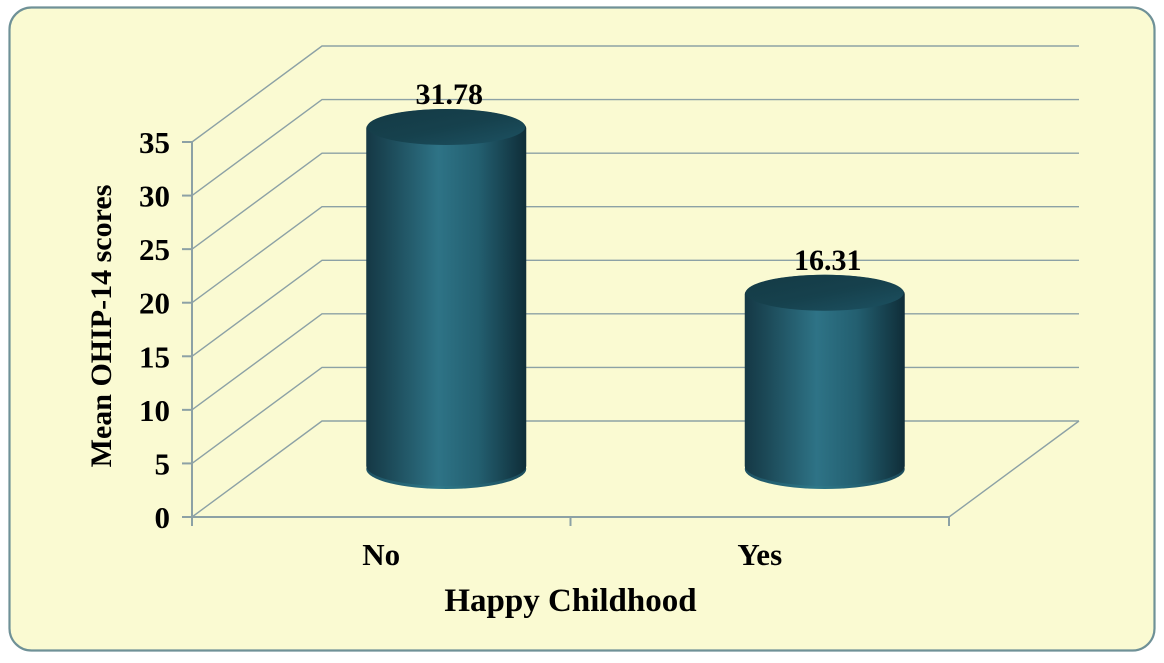  Describe the element at coordinates (154, 142) in the screenshot. I see `y-tick-label: 35` at that location.